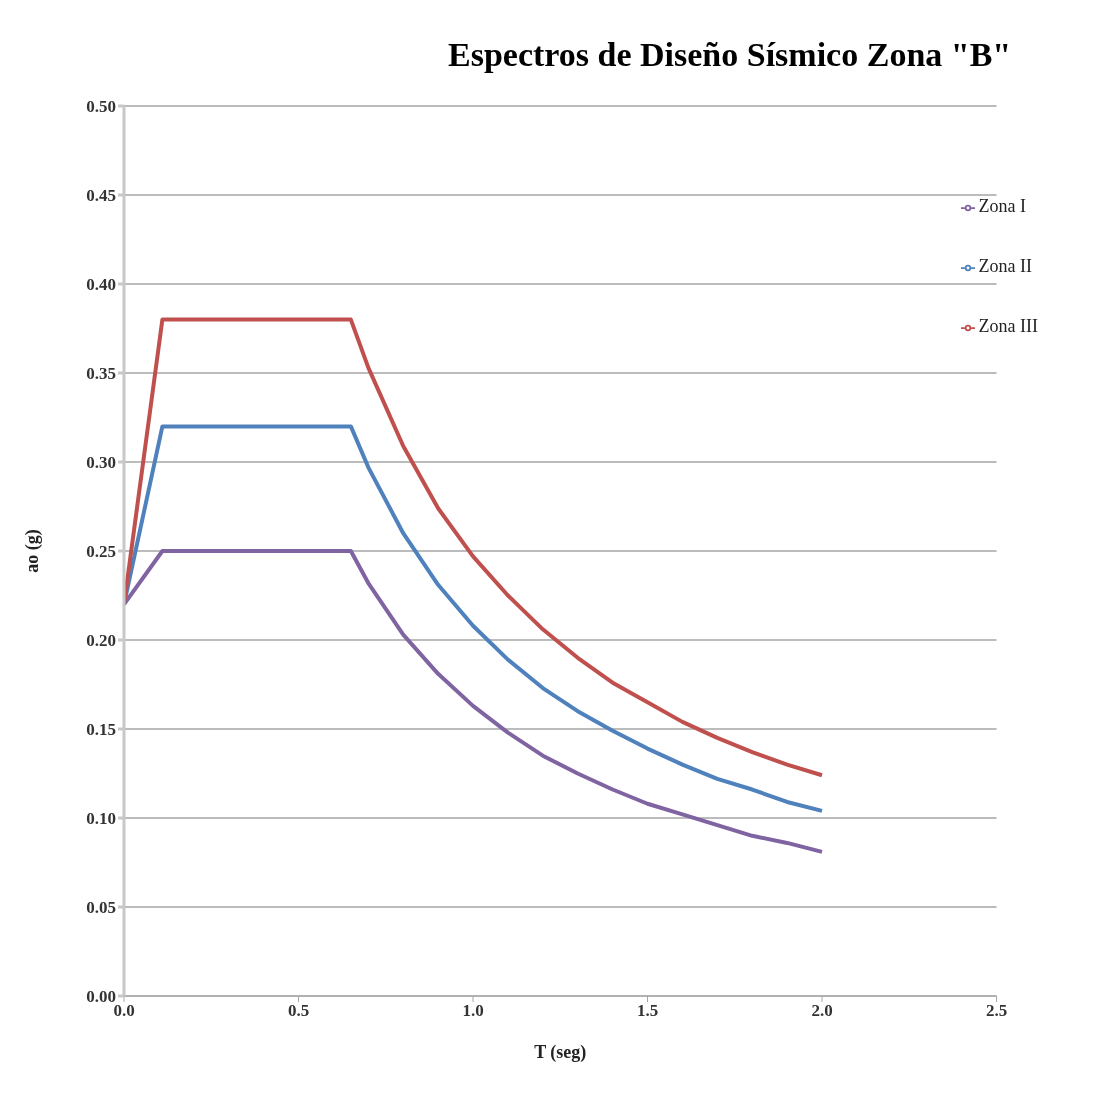  I want to click on y-tick-label: 0.45, so click(101, 196).